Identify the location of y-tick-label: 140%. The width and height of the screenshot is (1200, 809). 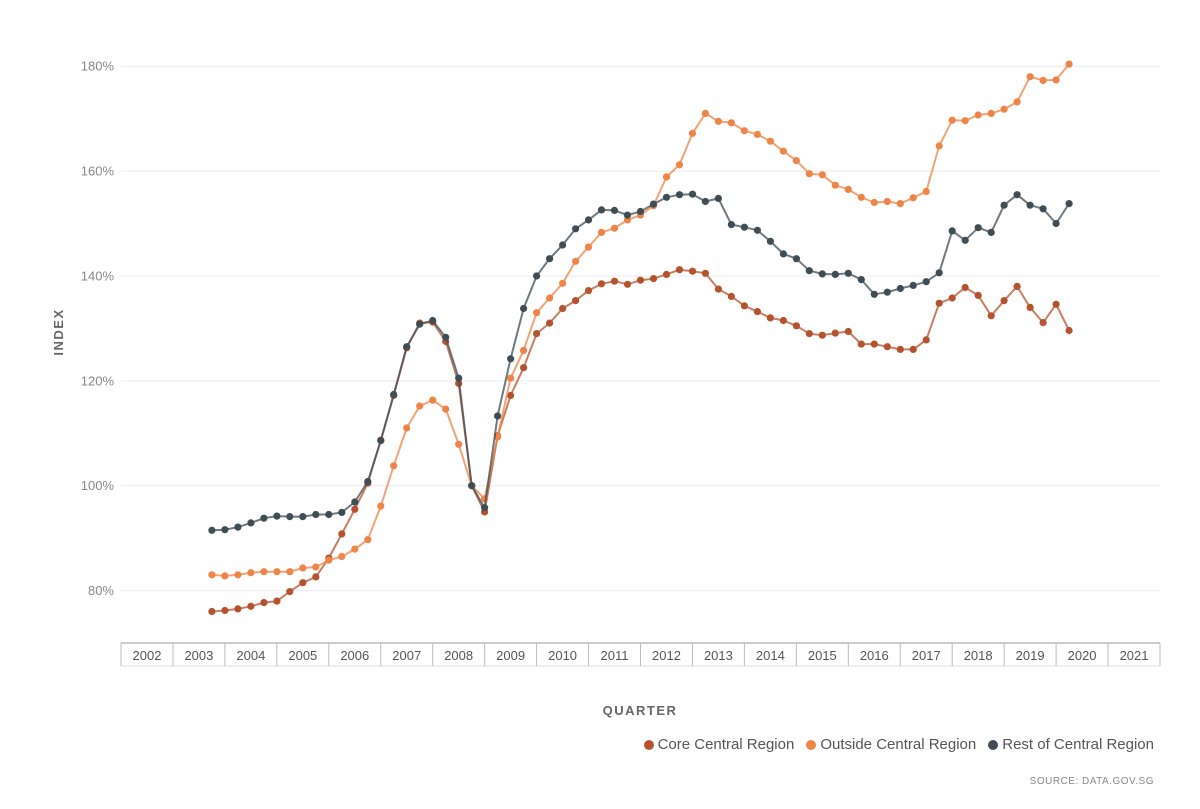
(98, 275).